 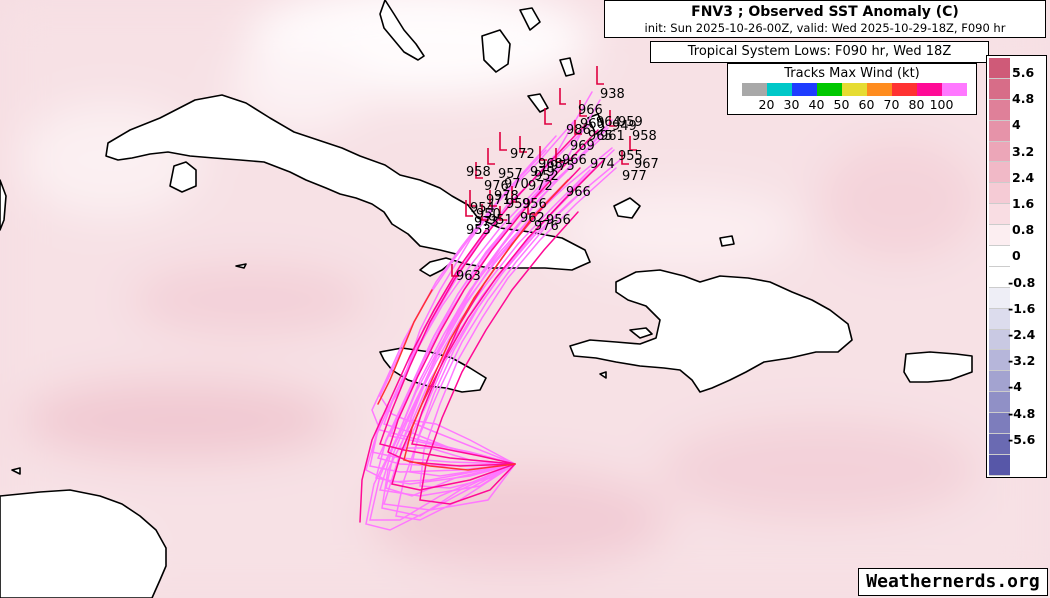 What do you see at coordinates (562, 166) in the screenshot?
I see `pressure-label: 975` at bounding box center [562, 166].